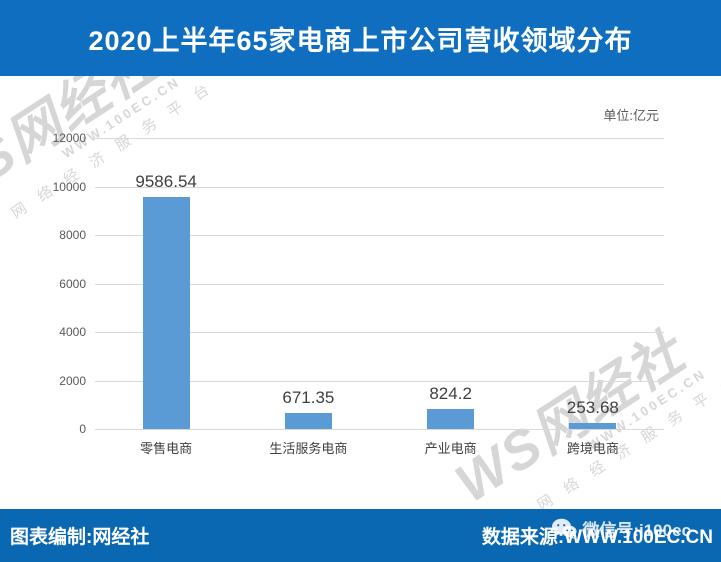 Image resolution: width=721 pixels, height=562 pixels. Describe the element at coordinates (72, 235) in the screenshot. I see `y-tick-label: 8000` at that location.